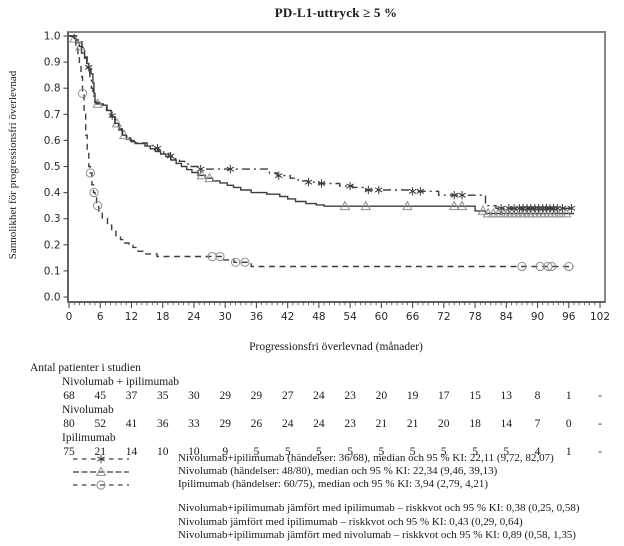  I want to click on x-tick-label: 78, so click(474, 317).